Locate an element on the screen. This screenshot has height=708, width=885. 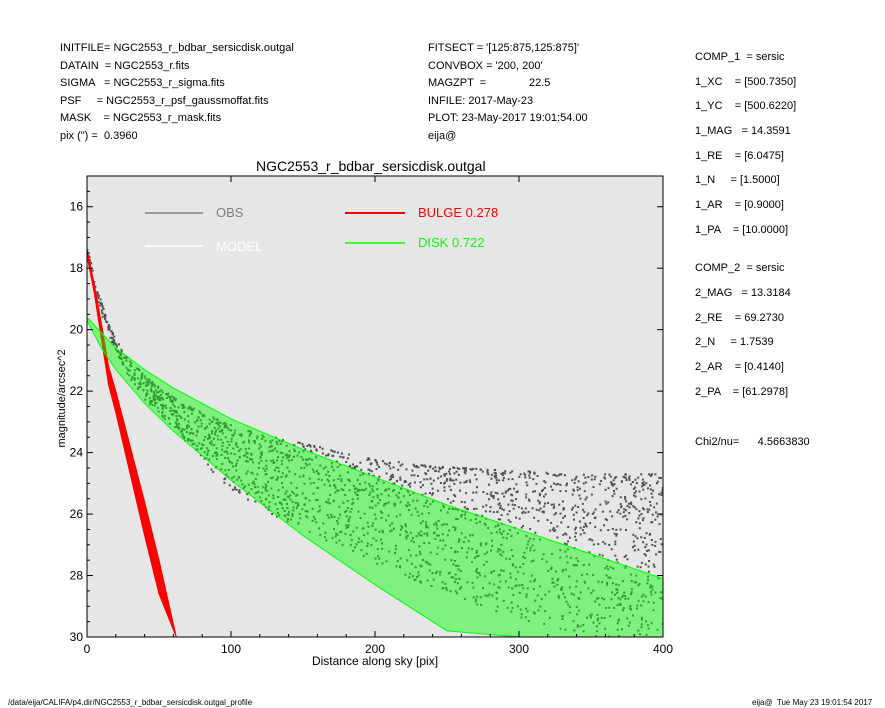
header-left-line-1: DATAIN = NGC2553_r.fits is located at coordinates (125, 65).